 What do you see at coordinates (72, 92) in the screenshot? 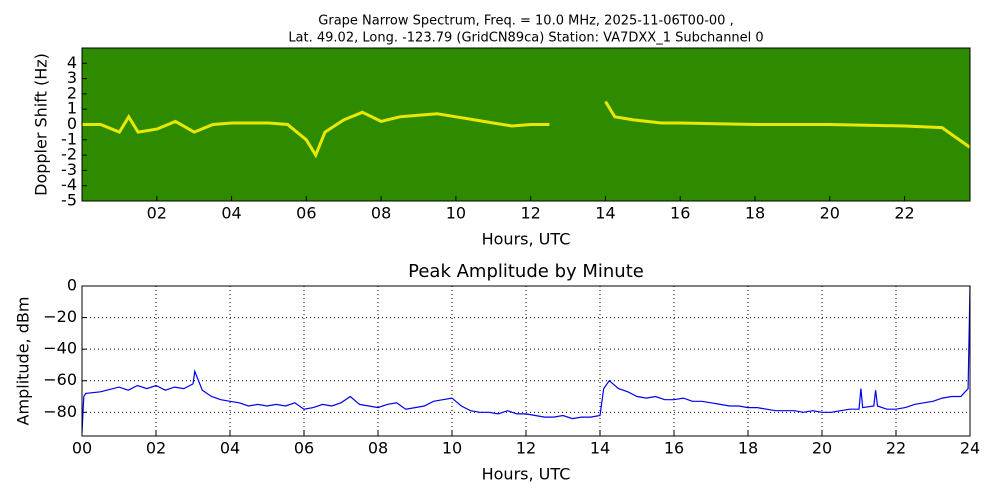
I see `y-tick-label: 2` at bounding box center [72, 92].